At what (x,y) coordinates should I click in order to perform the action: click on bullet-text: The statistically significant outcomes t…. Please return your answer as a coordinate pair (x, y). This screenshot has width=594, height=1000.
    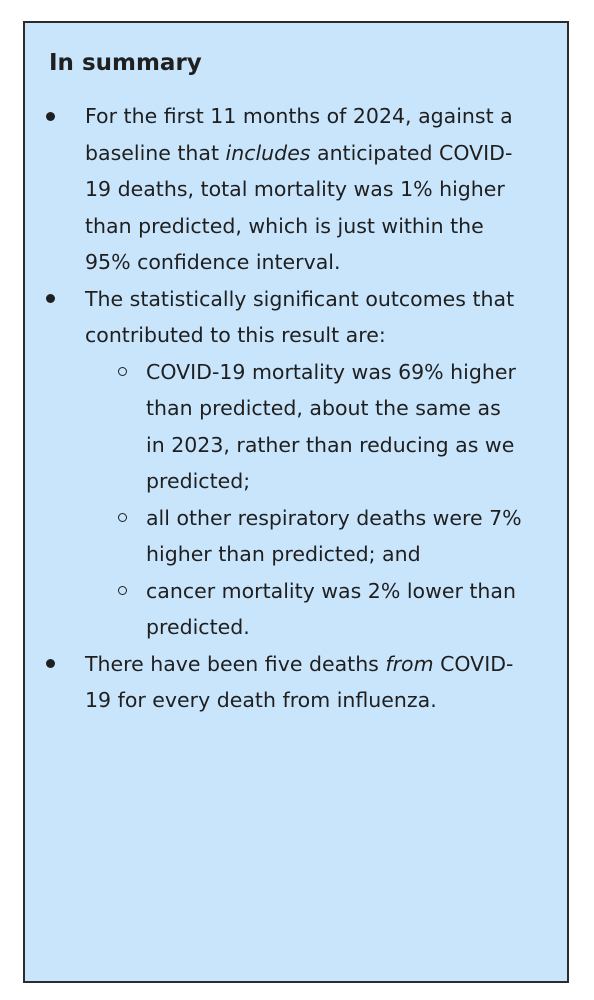
    Looking at the image, I should click on (300, 317).